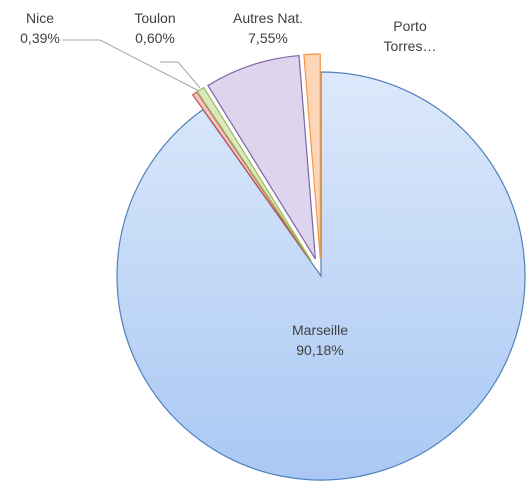 Image resolution: width=529 pixels, height=484 pixels. Describe the element at coordinates (268, 18) in the screenshot. I see `slice-label: Autres Nat.` at that location.